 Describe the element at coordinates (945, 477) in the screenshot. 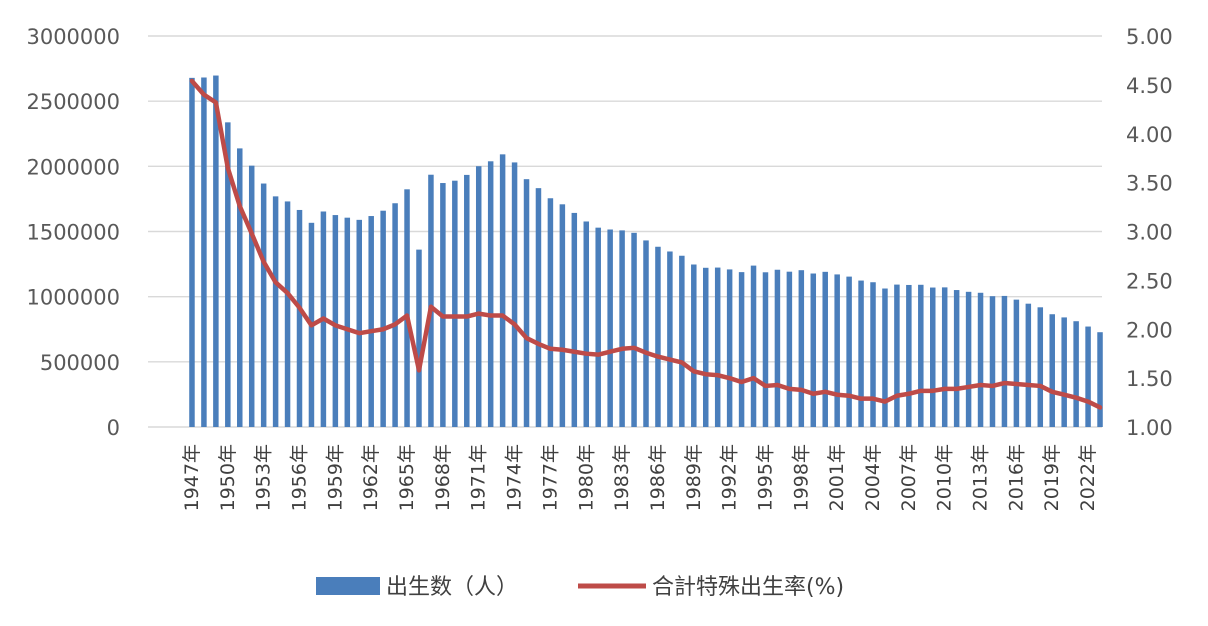

I see `x-tick-label: 2010年` at that location.